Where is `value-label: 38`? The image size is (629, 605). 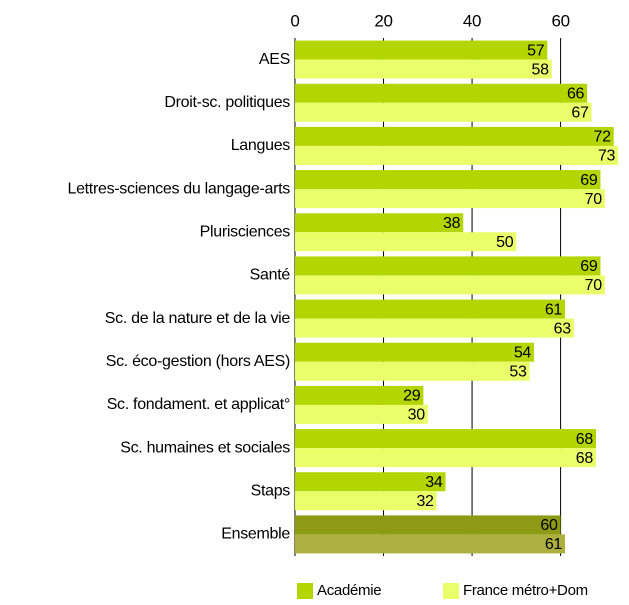
value-label: 38 is located at coordinates (452, 223).